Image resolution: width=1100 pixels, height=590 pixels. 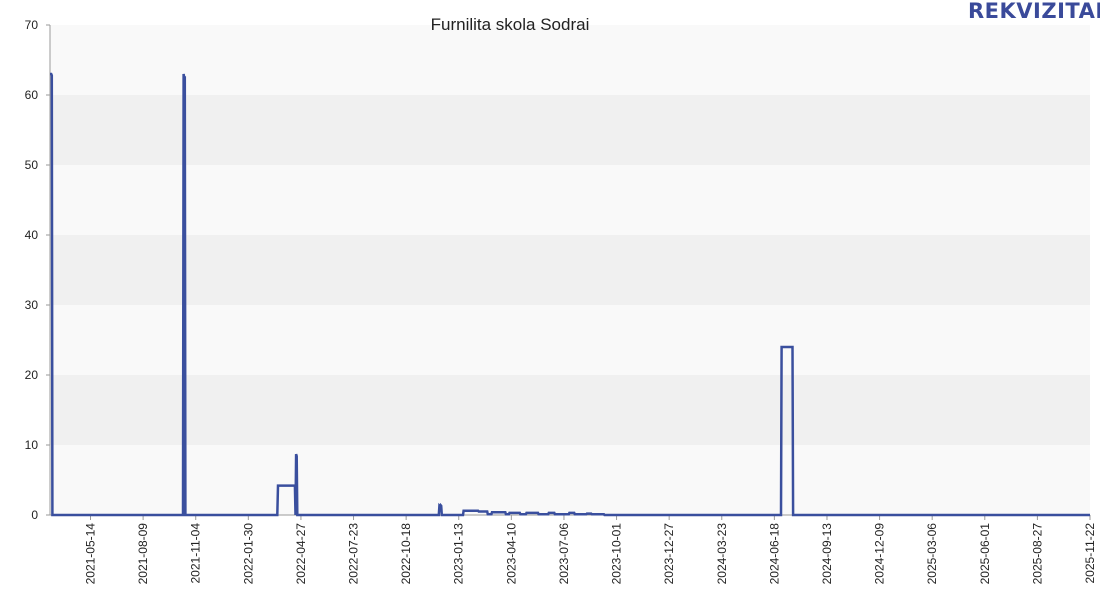 I want to click on x-tick-label: 2022-04-27, so click(x=301, y=554).